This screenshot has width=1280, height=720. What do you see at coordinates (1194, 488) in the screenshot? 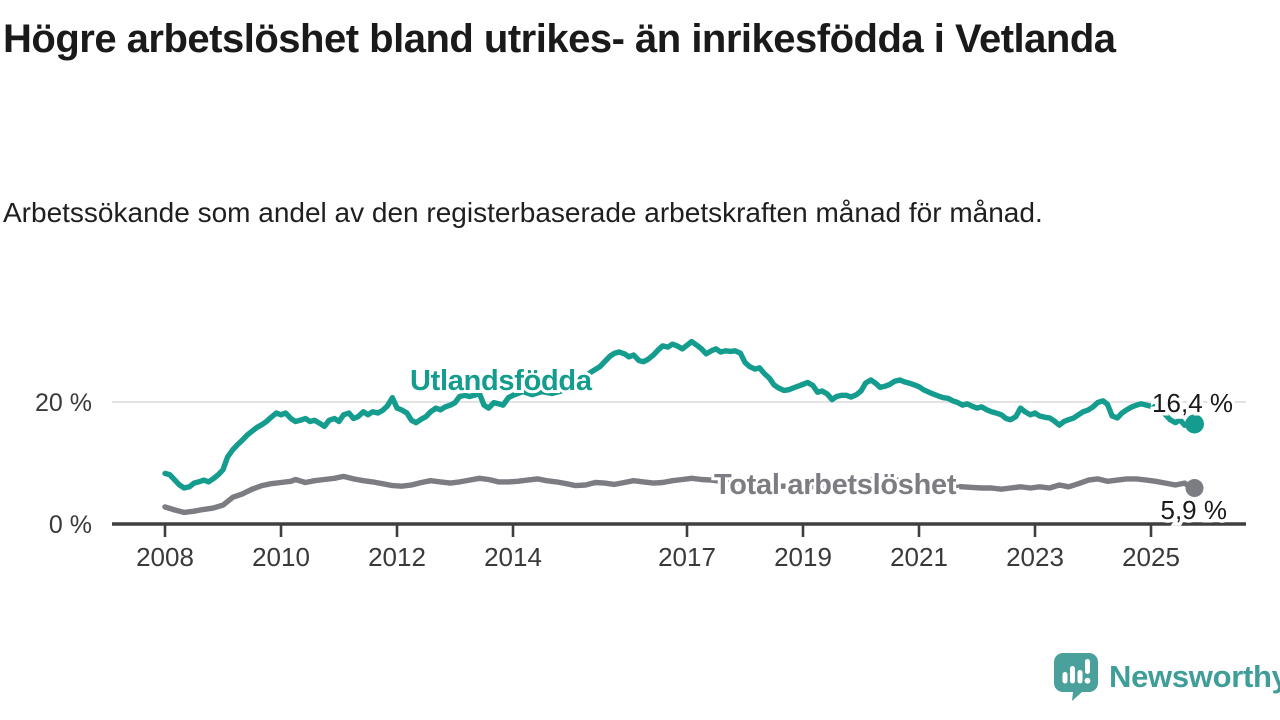
I see `end-dot-total-arbetsl-shet` at bounding box center [1194, 488].